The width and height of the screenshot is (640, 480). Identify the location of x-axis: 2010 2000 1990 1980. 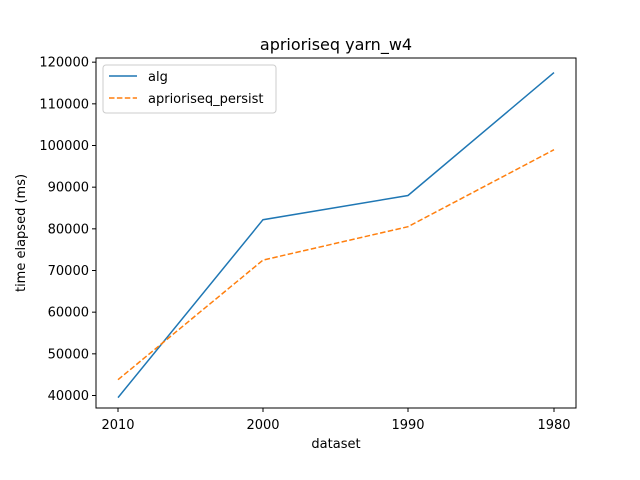
(336, 420).